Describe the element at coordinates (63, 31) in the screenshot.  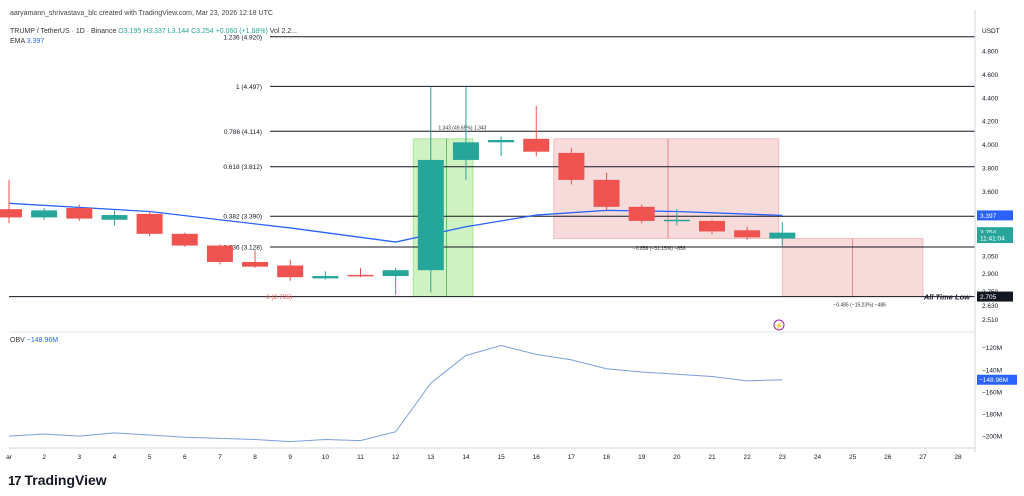
I see `symbol-name: TRUMP / TetherUS · 1D · Binance` at that location.